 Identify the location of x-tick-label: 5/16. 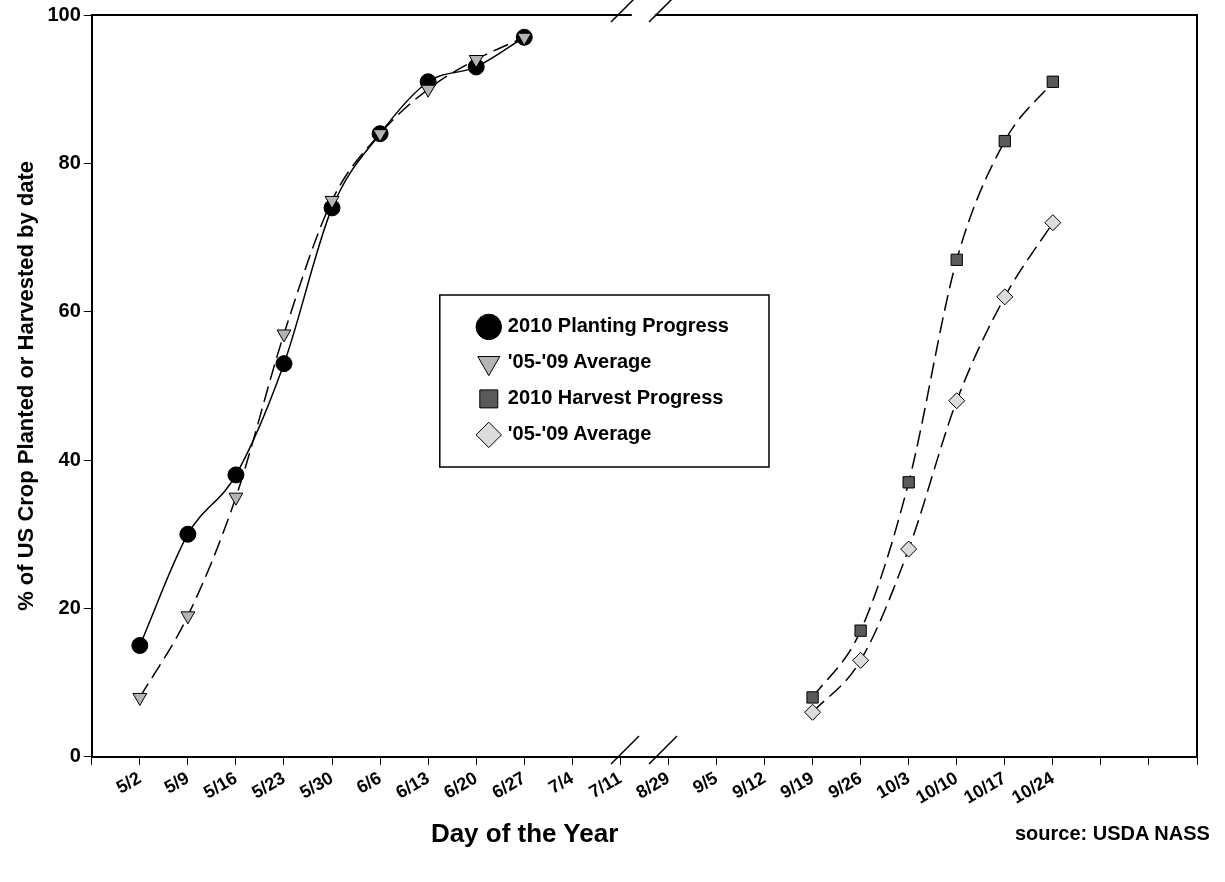
(220, 785).